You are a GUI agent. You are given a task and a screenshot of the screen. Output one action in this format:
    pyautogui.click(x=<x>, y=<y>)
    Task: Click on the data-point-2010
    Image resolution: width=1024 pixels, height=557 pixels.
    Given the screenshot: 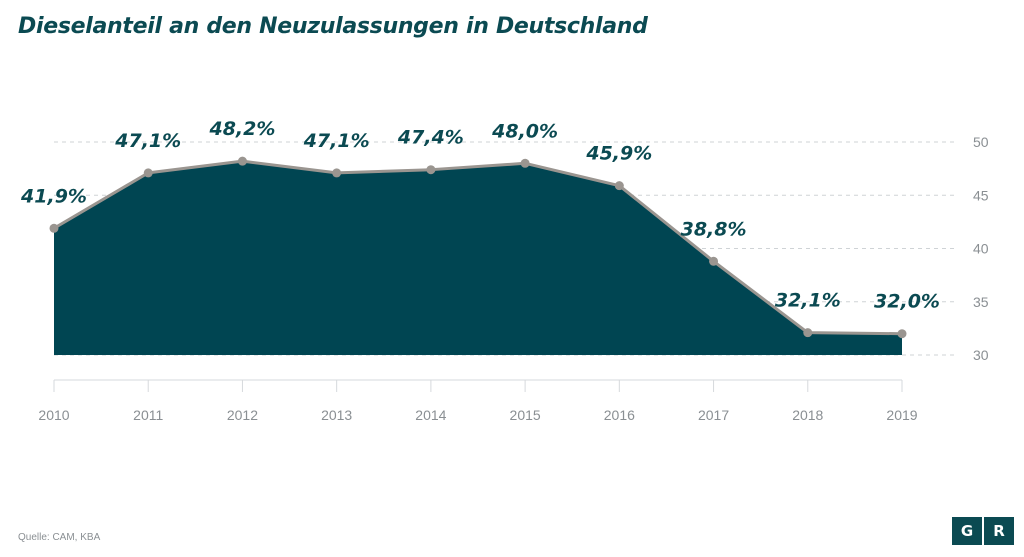 What is the action you would take?
    pyautogui.click(x=54, y=228)
    